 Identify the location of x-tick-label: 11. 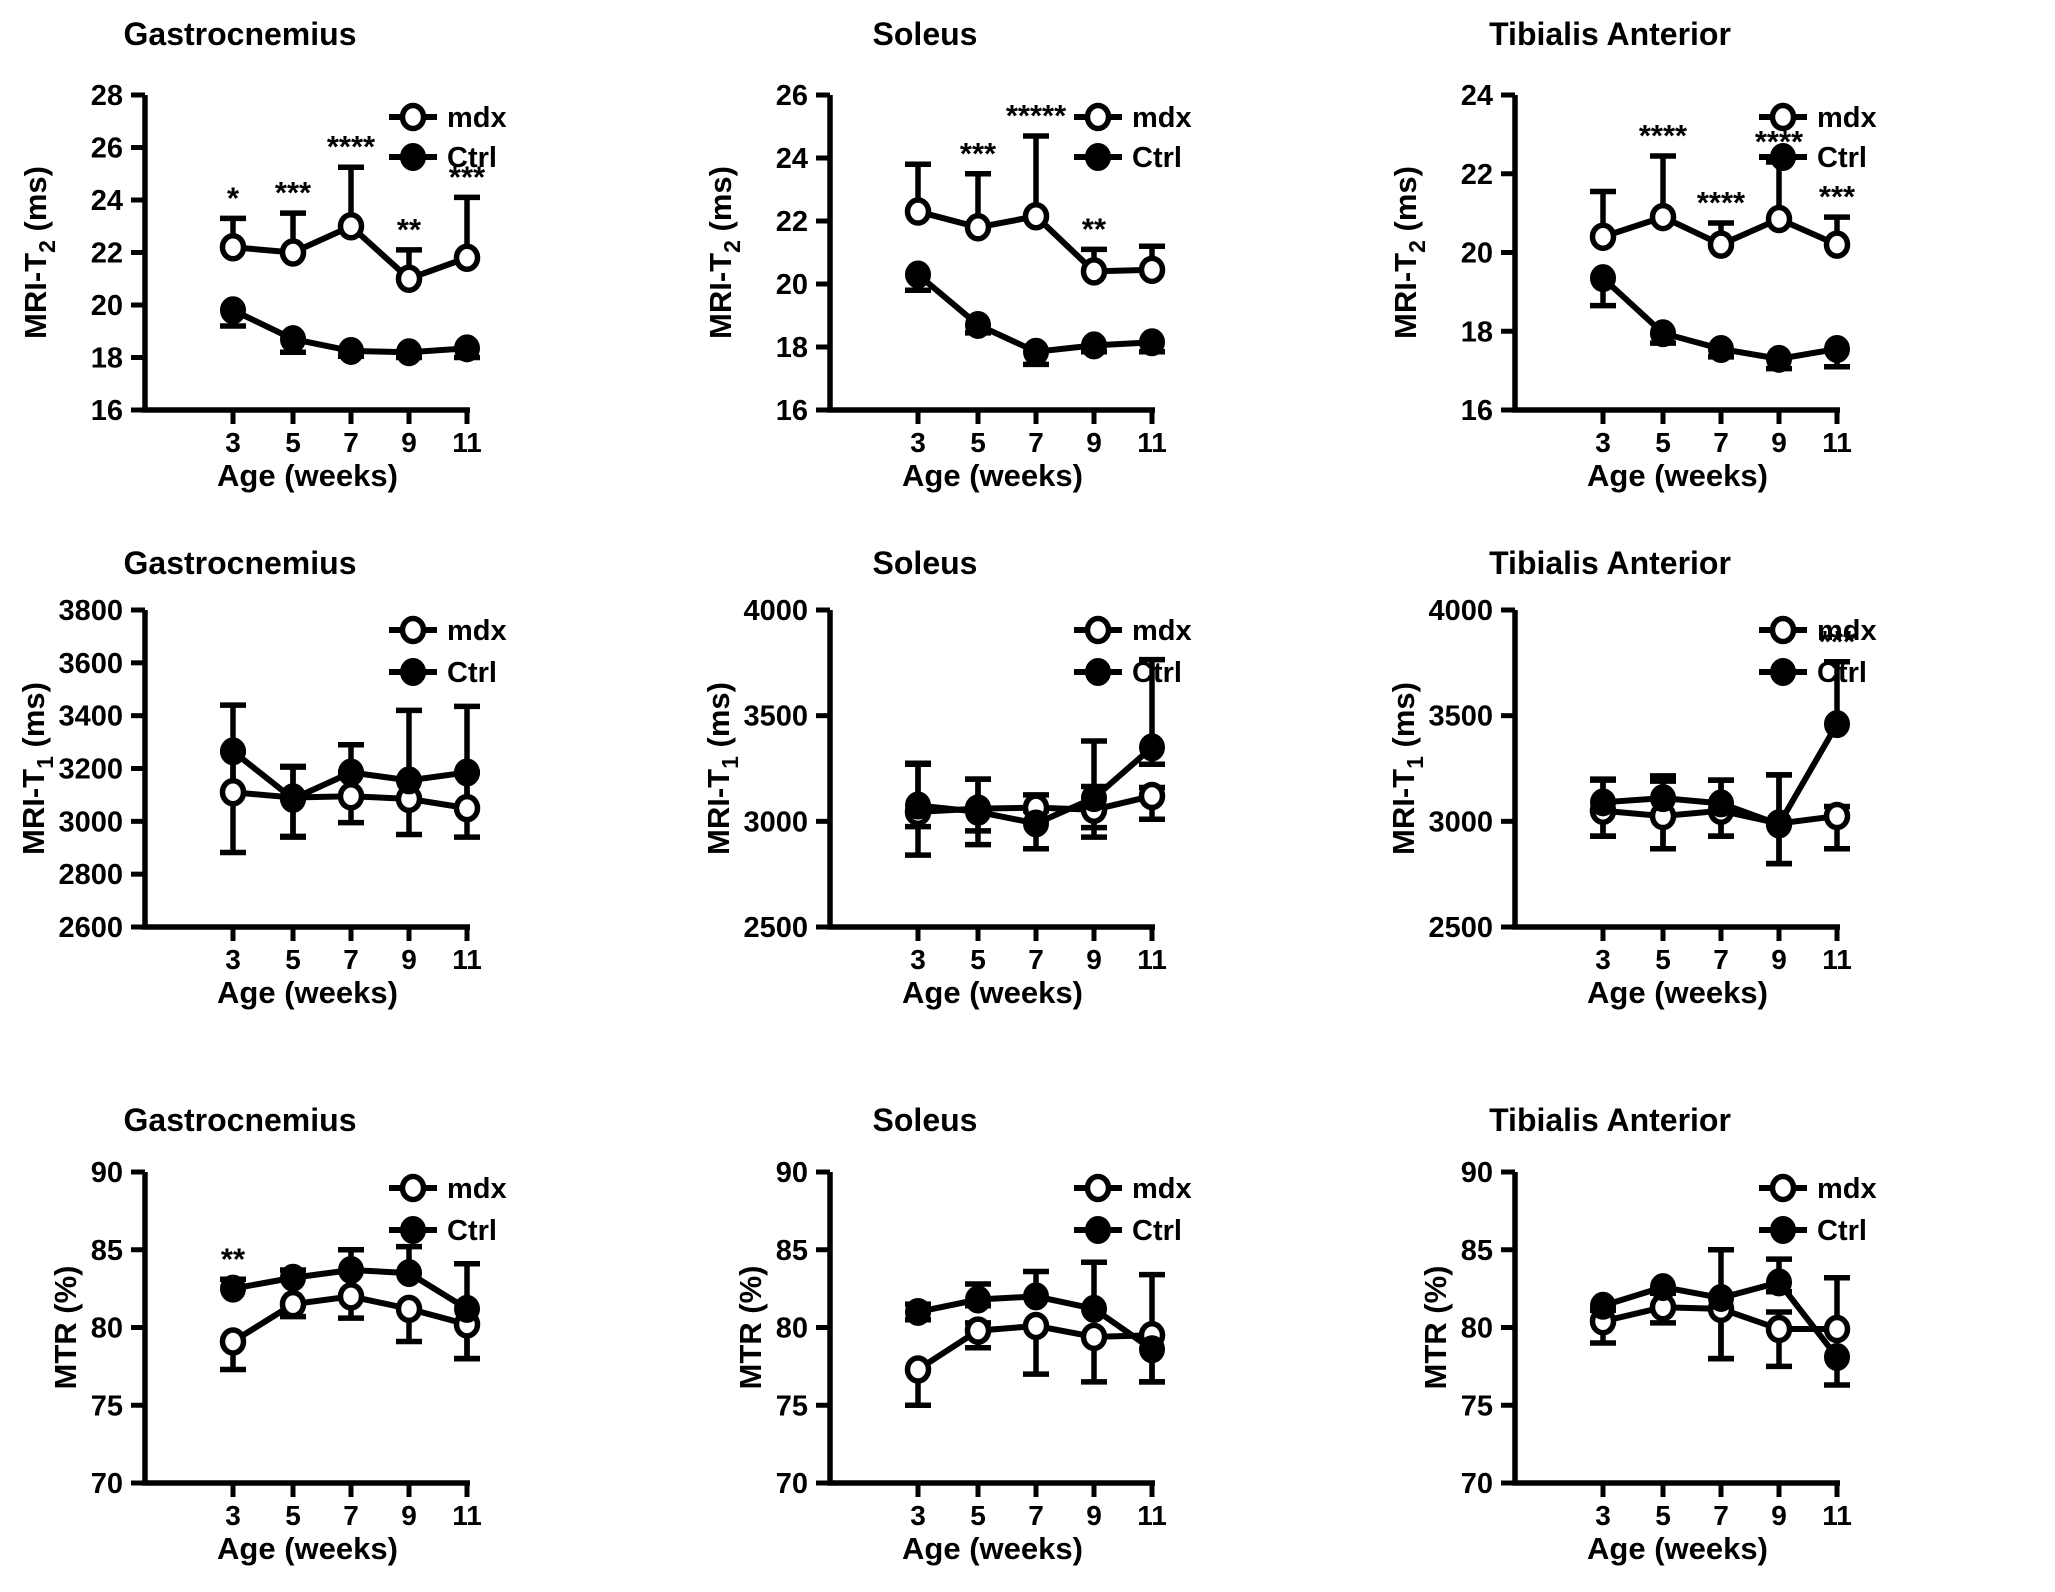
(1837, 442).